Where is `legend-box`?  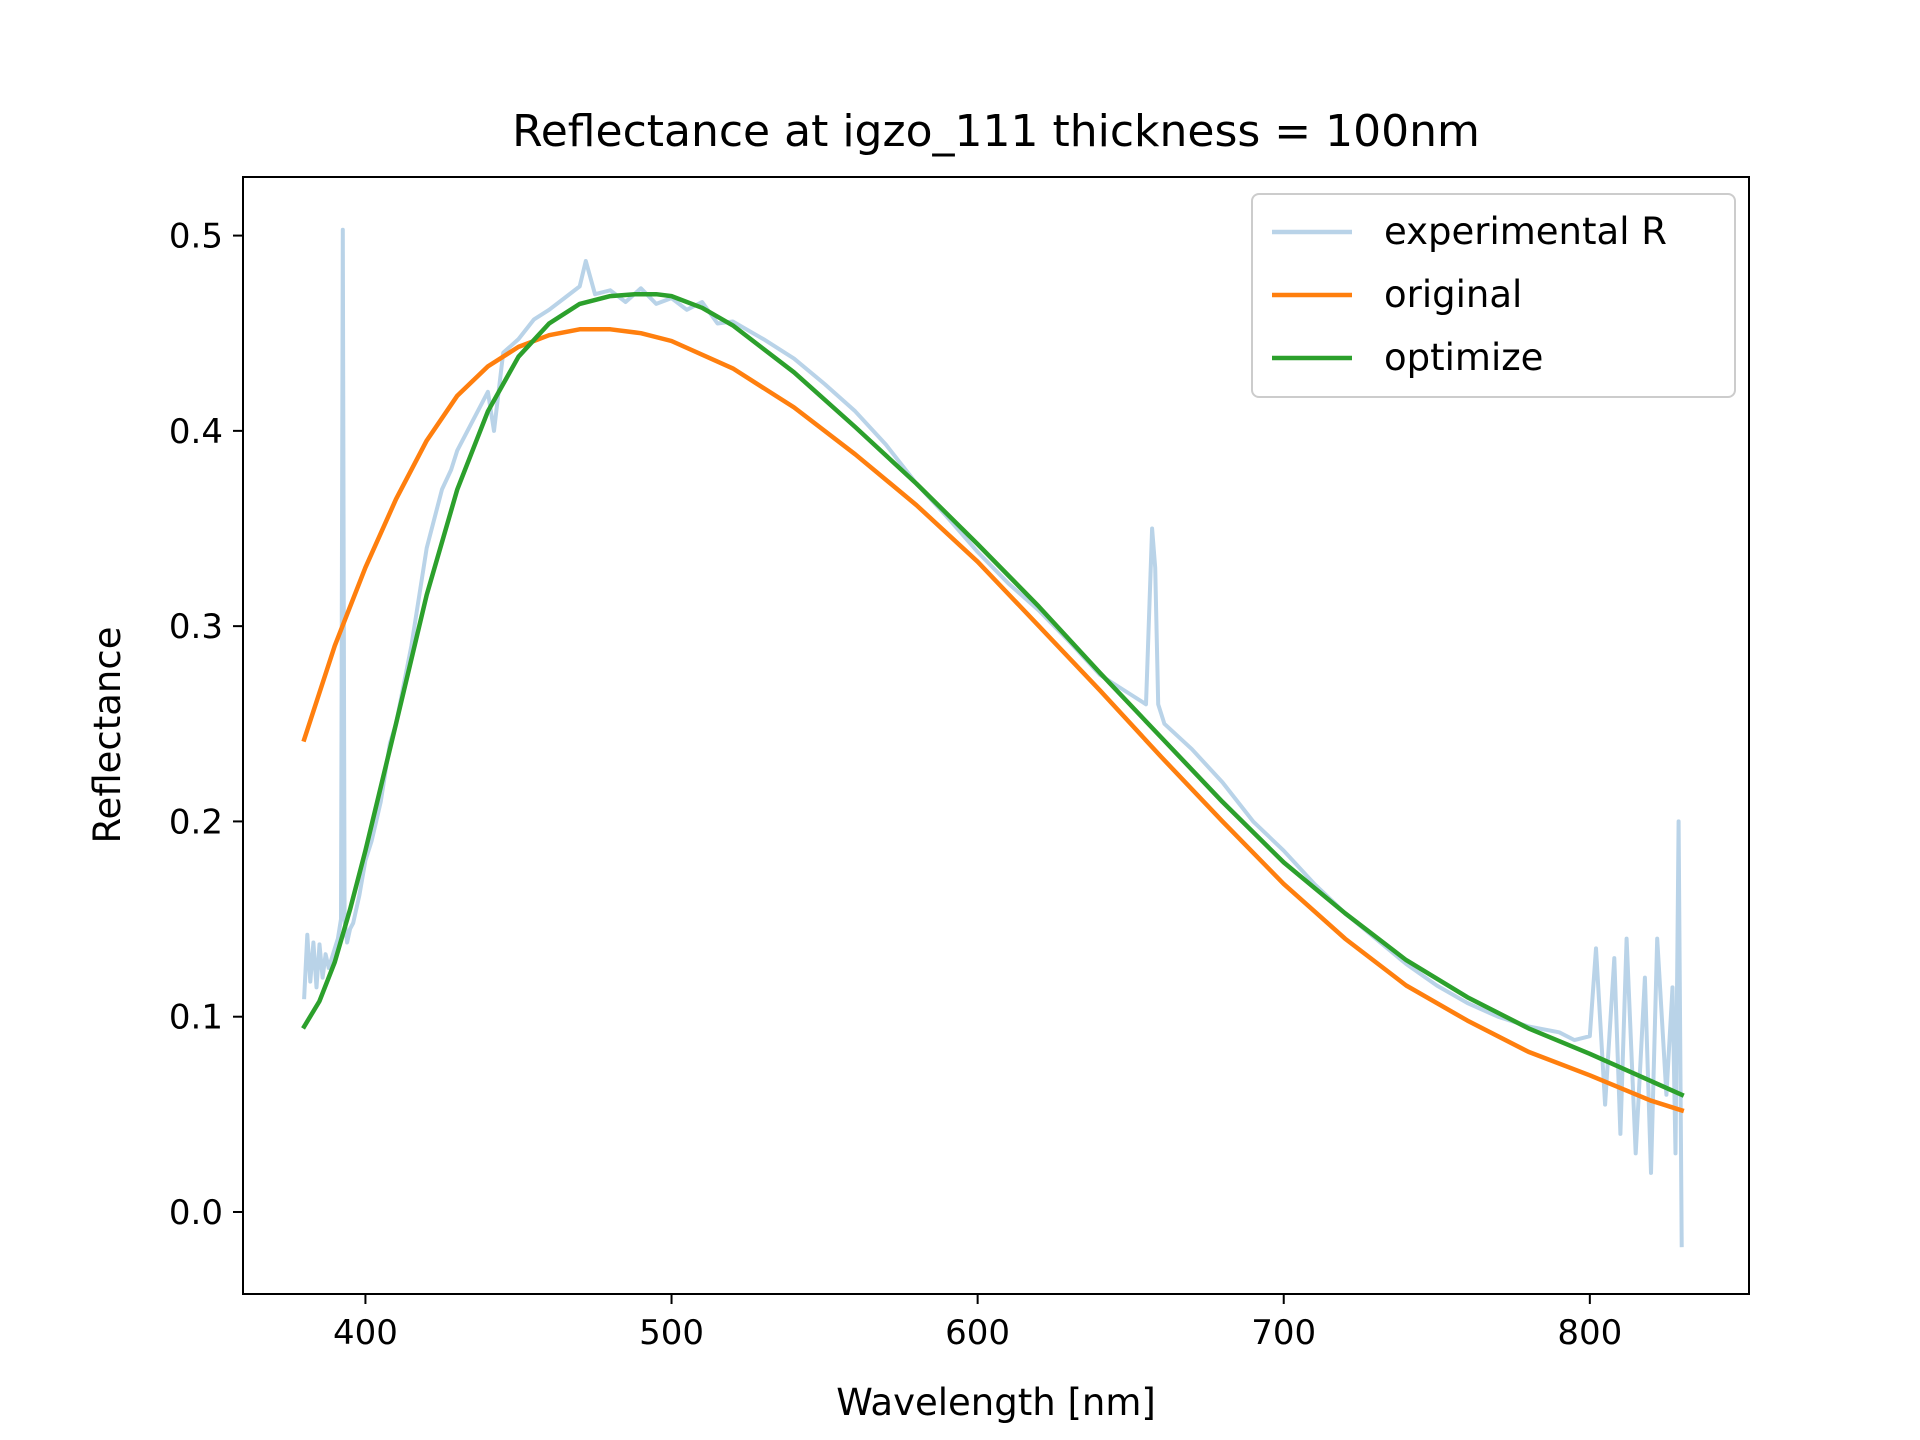 legend-box is located at coordinates (1493, 295).